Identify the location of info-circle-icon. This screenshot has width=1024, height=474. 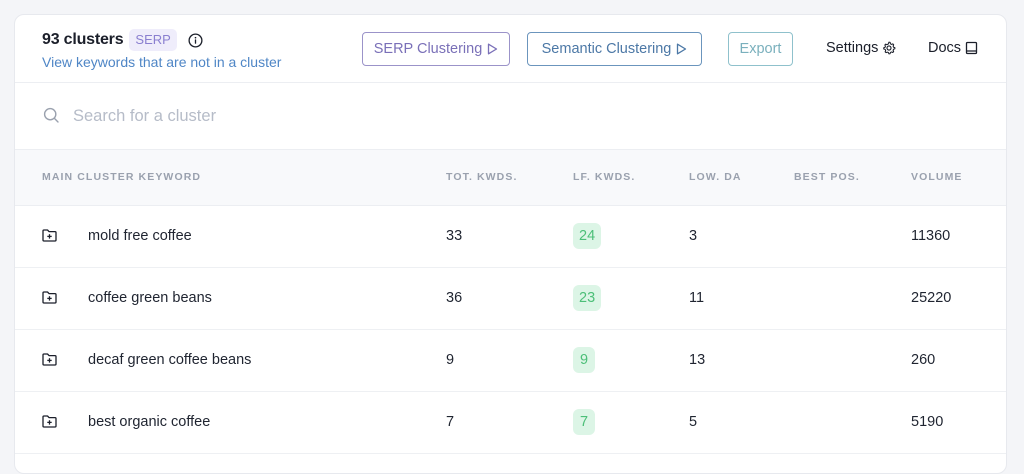
(195, 40).